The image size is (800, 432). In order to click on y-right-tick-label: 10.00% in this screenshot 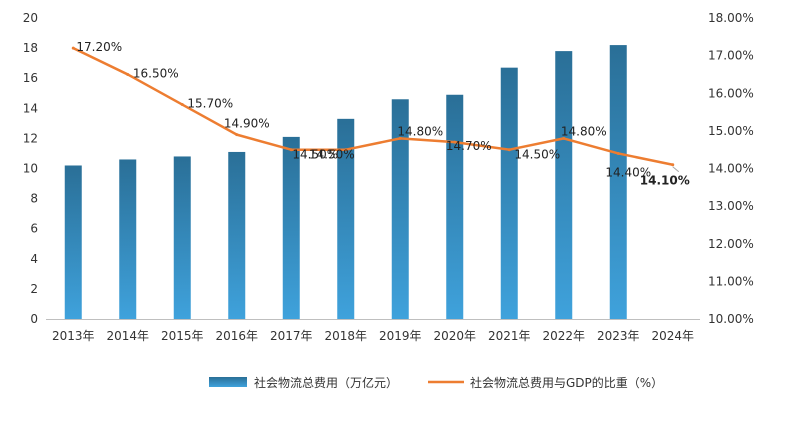, I will do `click(731, 319)`.